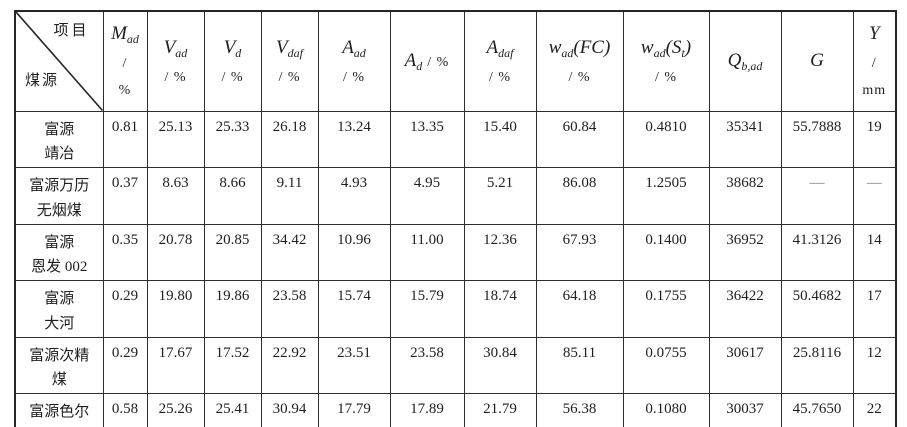 The width and height of the screenshot is (907, 427). What do you see at coordinates (232, 252) in the screenshot?
I see `cell-V_d: 20.85` at bounding box center [232, 252].